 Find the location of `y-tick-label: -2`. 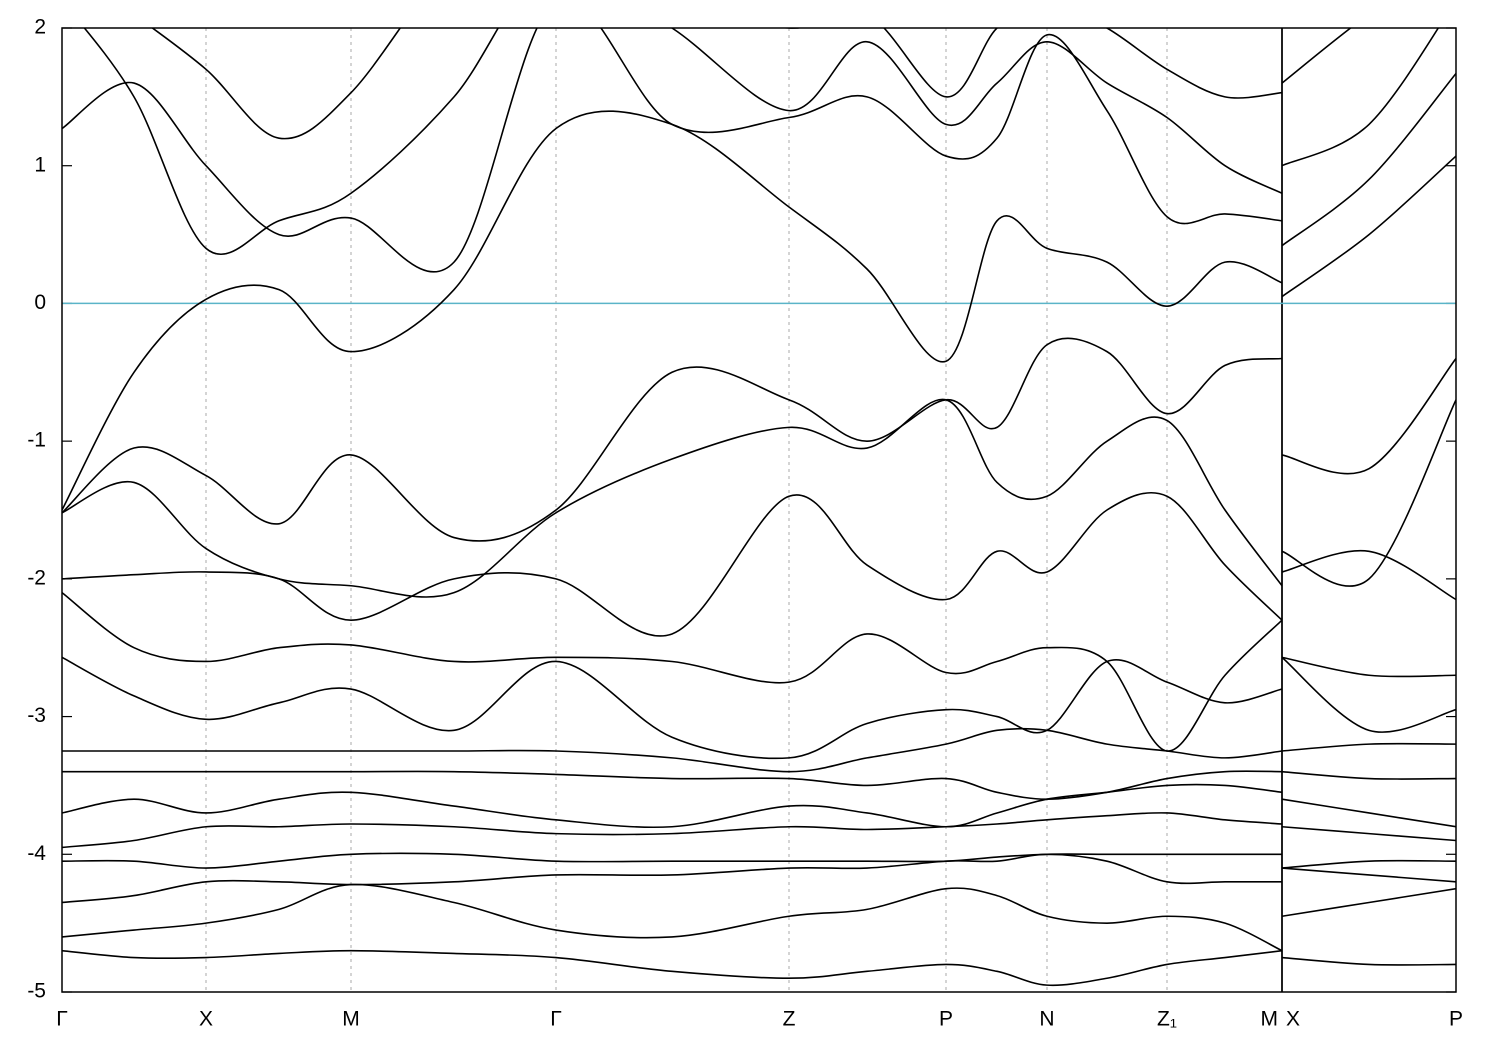

y-tick-label: -2 is located at coordinates (36, 577).